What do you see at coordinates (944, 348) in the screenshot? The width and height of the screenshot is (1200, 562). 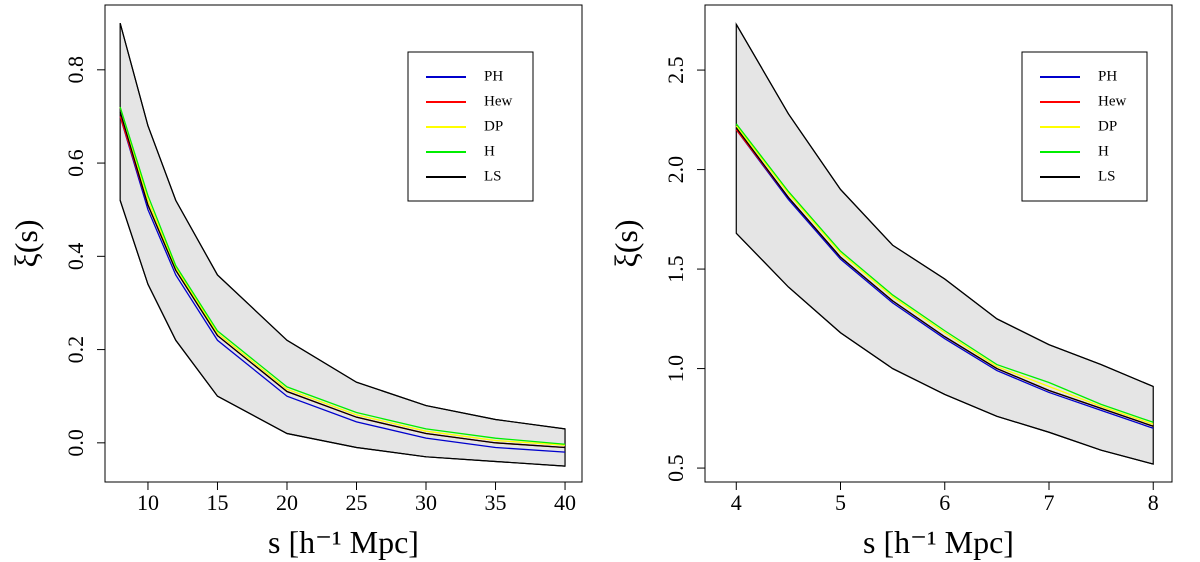 I see `band-lower` at bounding box center [944, 348].